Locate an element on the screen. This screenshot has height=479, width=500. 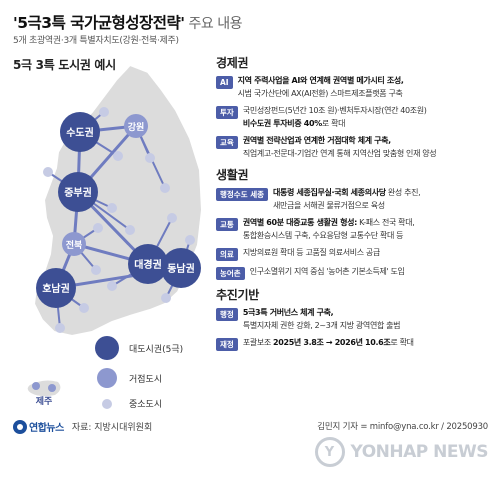
section-title: 추진기반 is located at coordinates (237, 295).